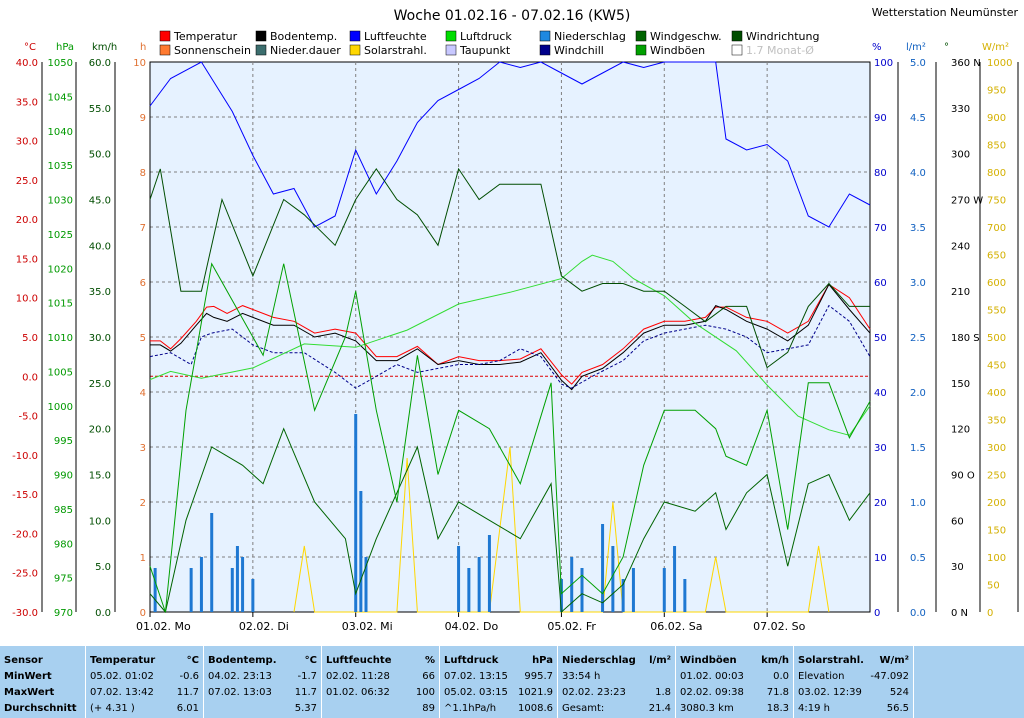 The image size is (1024, 718). Describe the element at coordinates (853, 660) in the screenshot. I see `stats-header: Solarstrahl. W/m²` at that location.